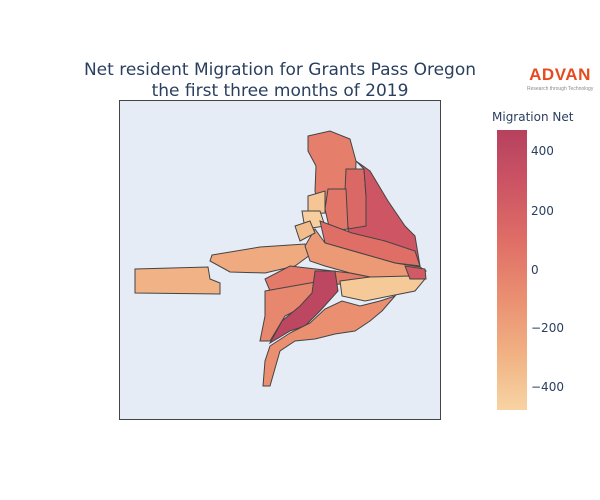 The width and height of the screenshot is (600, 500). Describe the element at coordinates (260, 258) in the screenshot. I see `map-region-northwest-band` at that location.